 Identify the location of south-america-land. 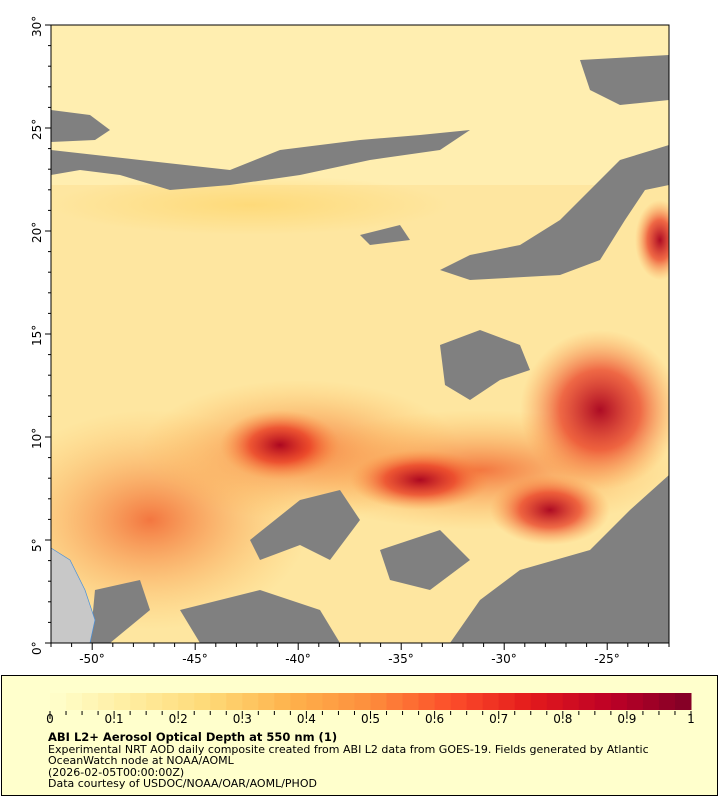
(73, 595).